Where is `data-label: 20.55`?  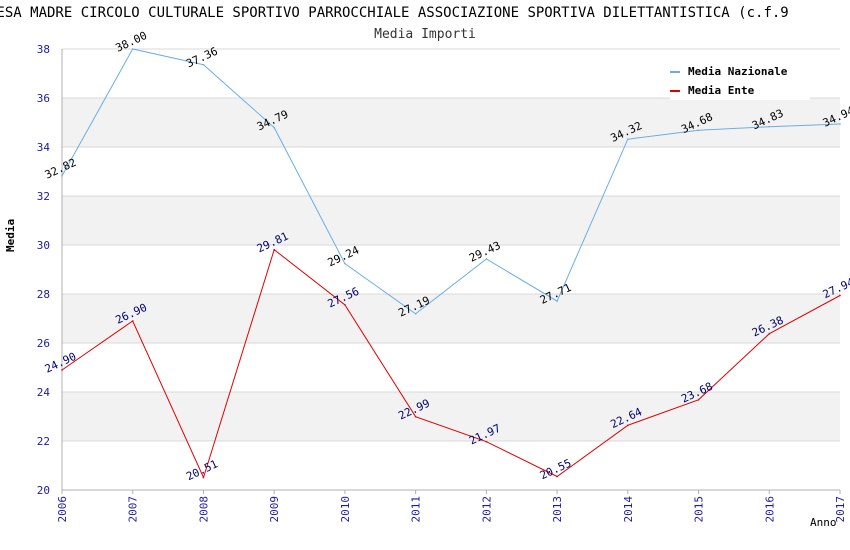 data-label: 20.55 is located at coordinates (556, 469).